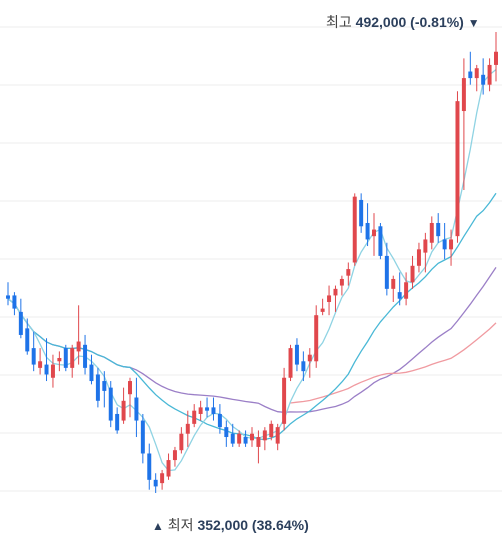 The height and width of the screenshot is (544, 502). Describe the element at coordinates (230, 525) in the screenshot. I see `low-price-label: ▲ 최저 352,000 (38.64%)` at that location.